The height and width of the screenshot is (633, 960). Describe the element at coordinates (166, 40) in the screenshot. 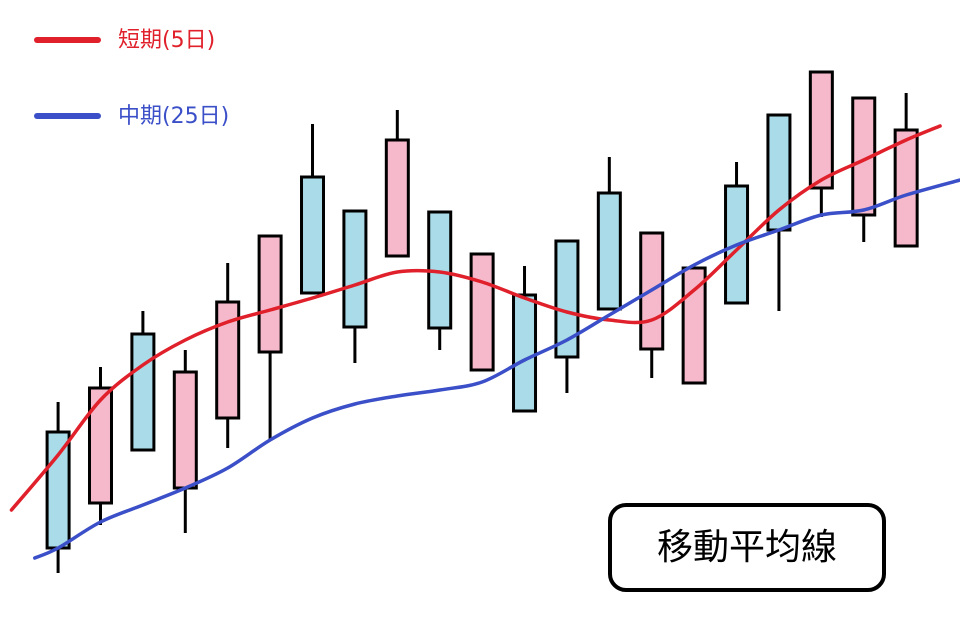

I see `legend-label: 短期(5日)` at that location.